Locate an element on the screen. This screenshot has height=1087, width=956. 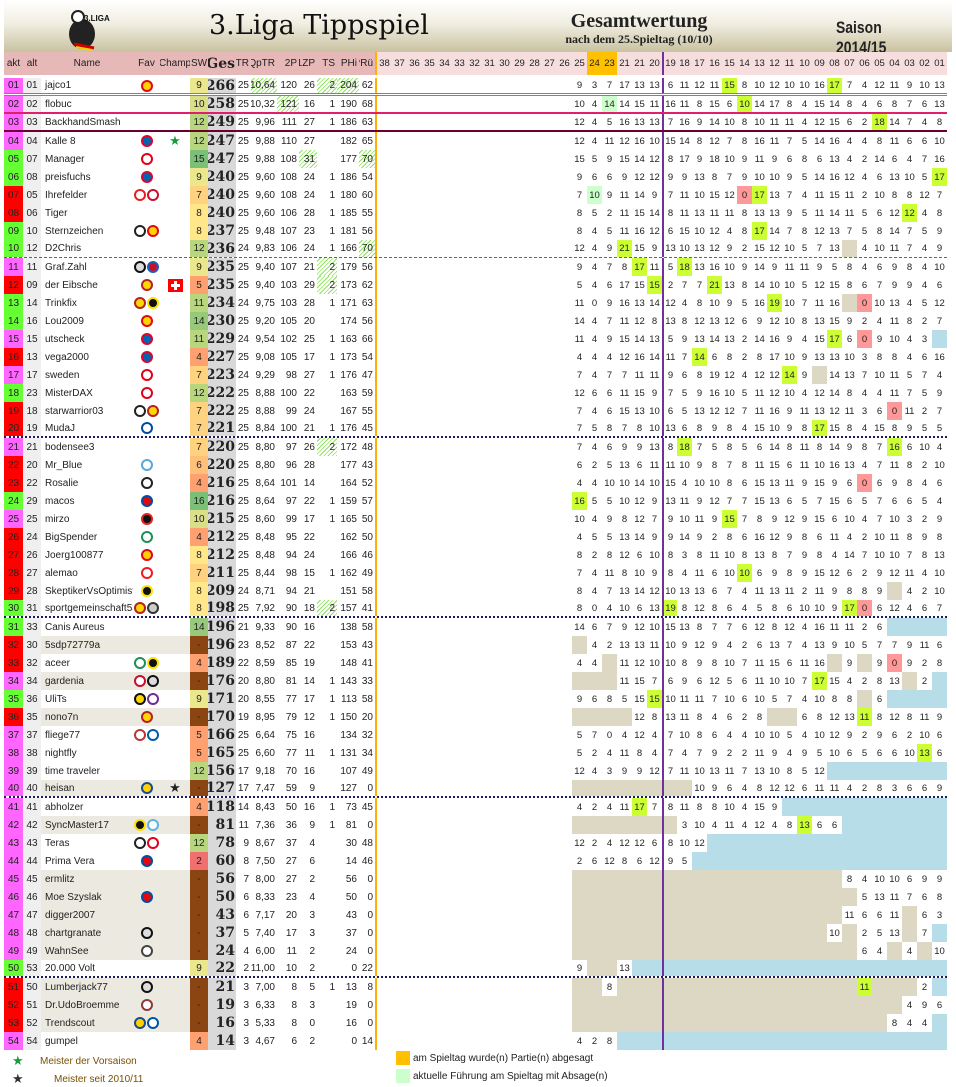
player-name: Manager is located at coordinates (87, 159).